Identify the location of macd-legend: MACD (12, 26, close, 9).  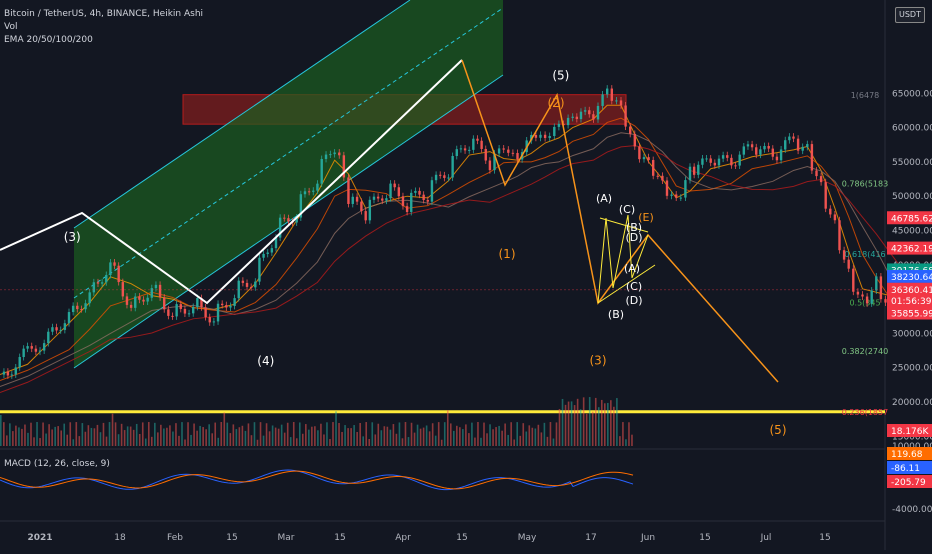
(57, 464).